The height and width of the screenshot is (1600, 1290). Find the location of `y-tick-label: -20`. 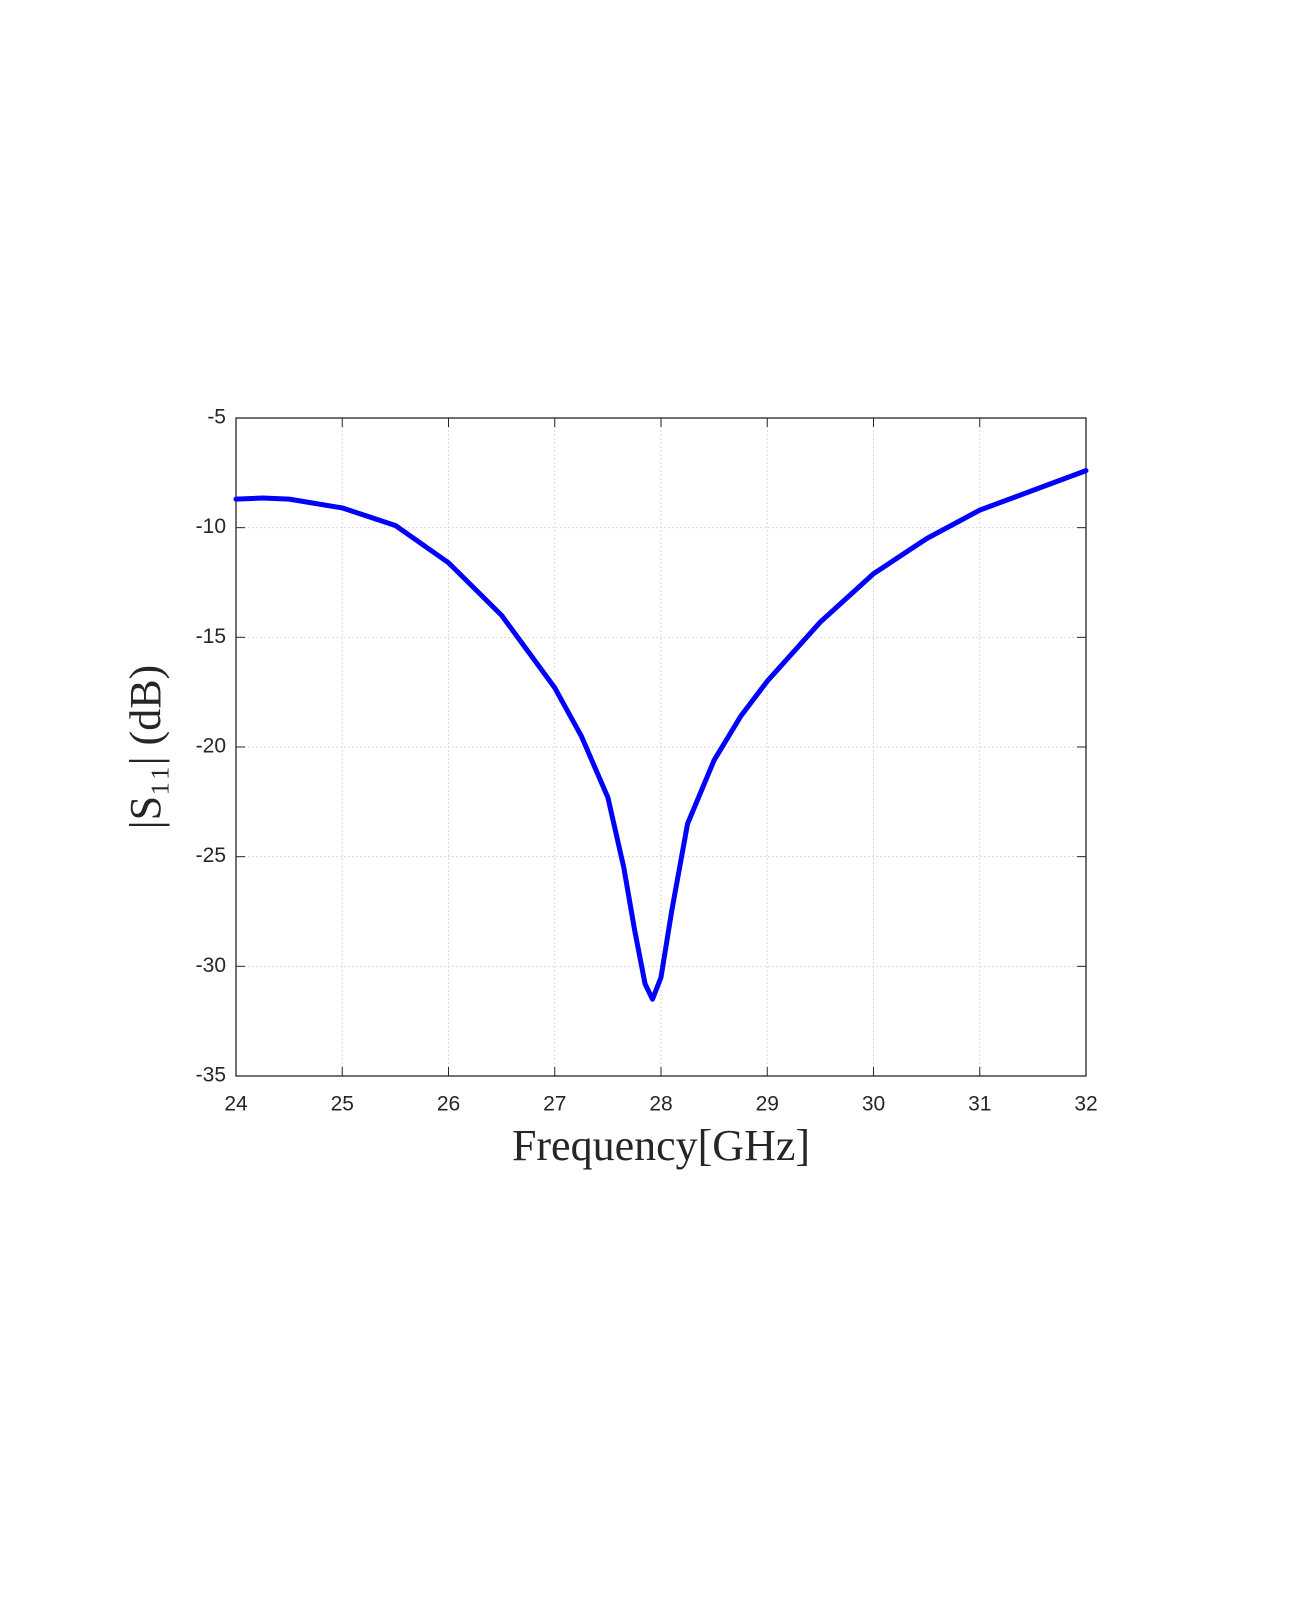

y-tick-label: -20 is located at coordinates (211, 746).